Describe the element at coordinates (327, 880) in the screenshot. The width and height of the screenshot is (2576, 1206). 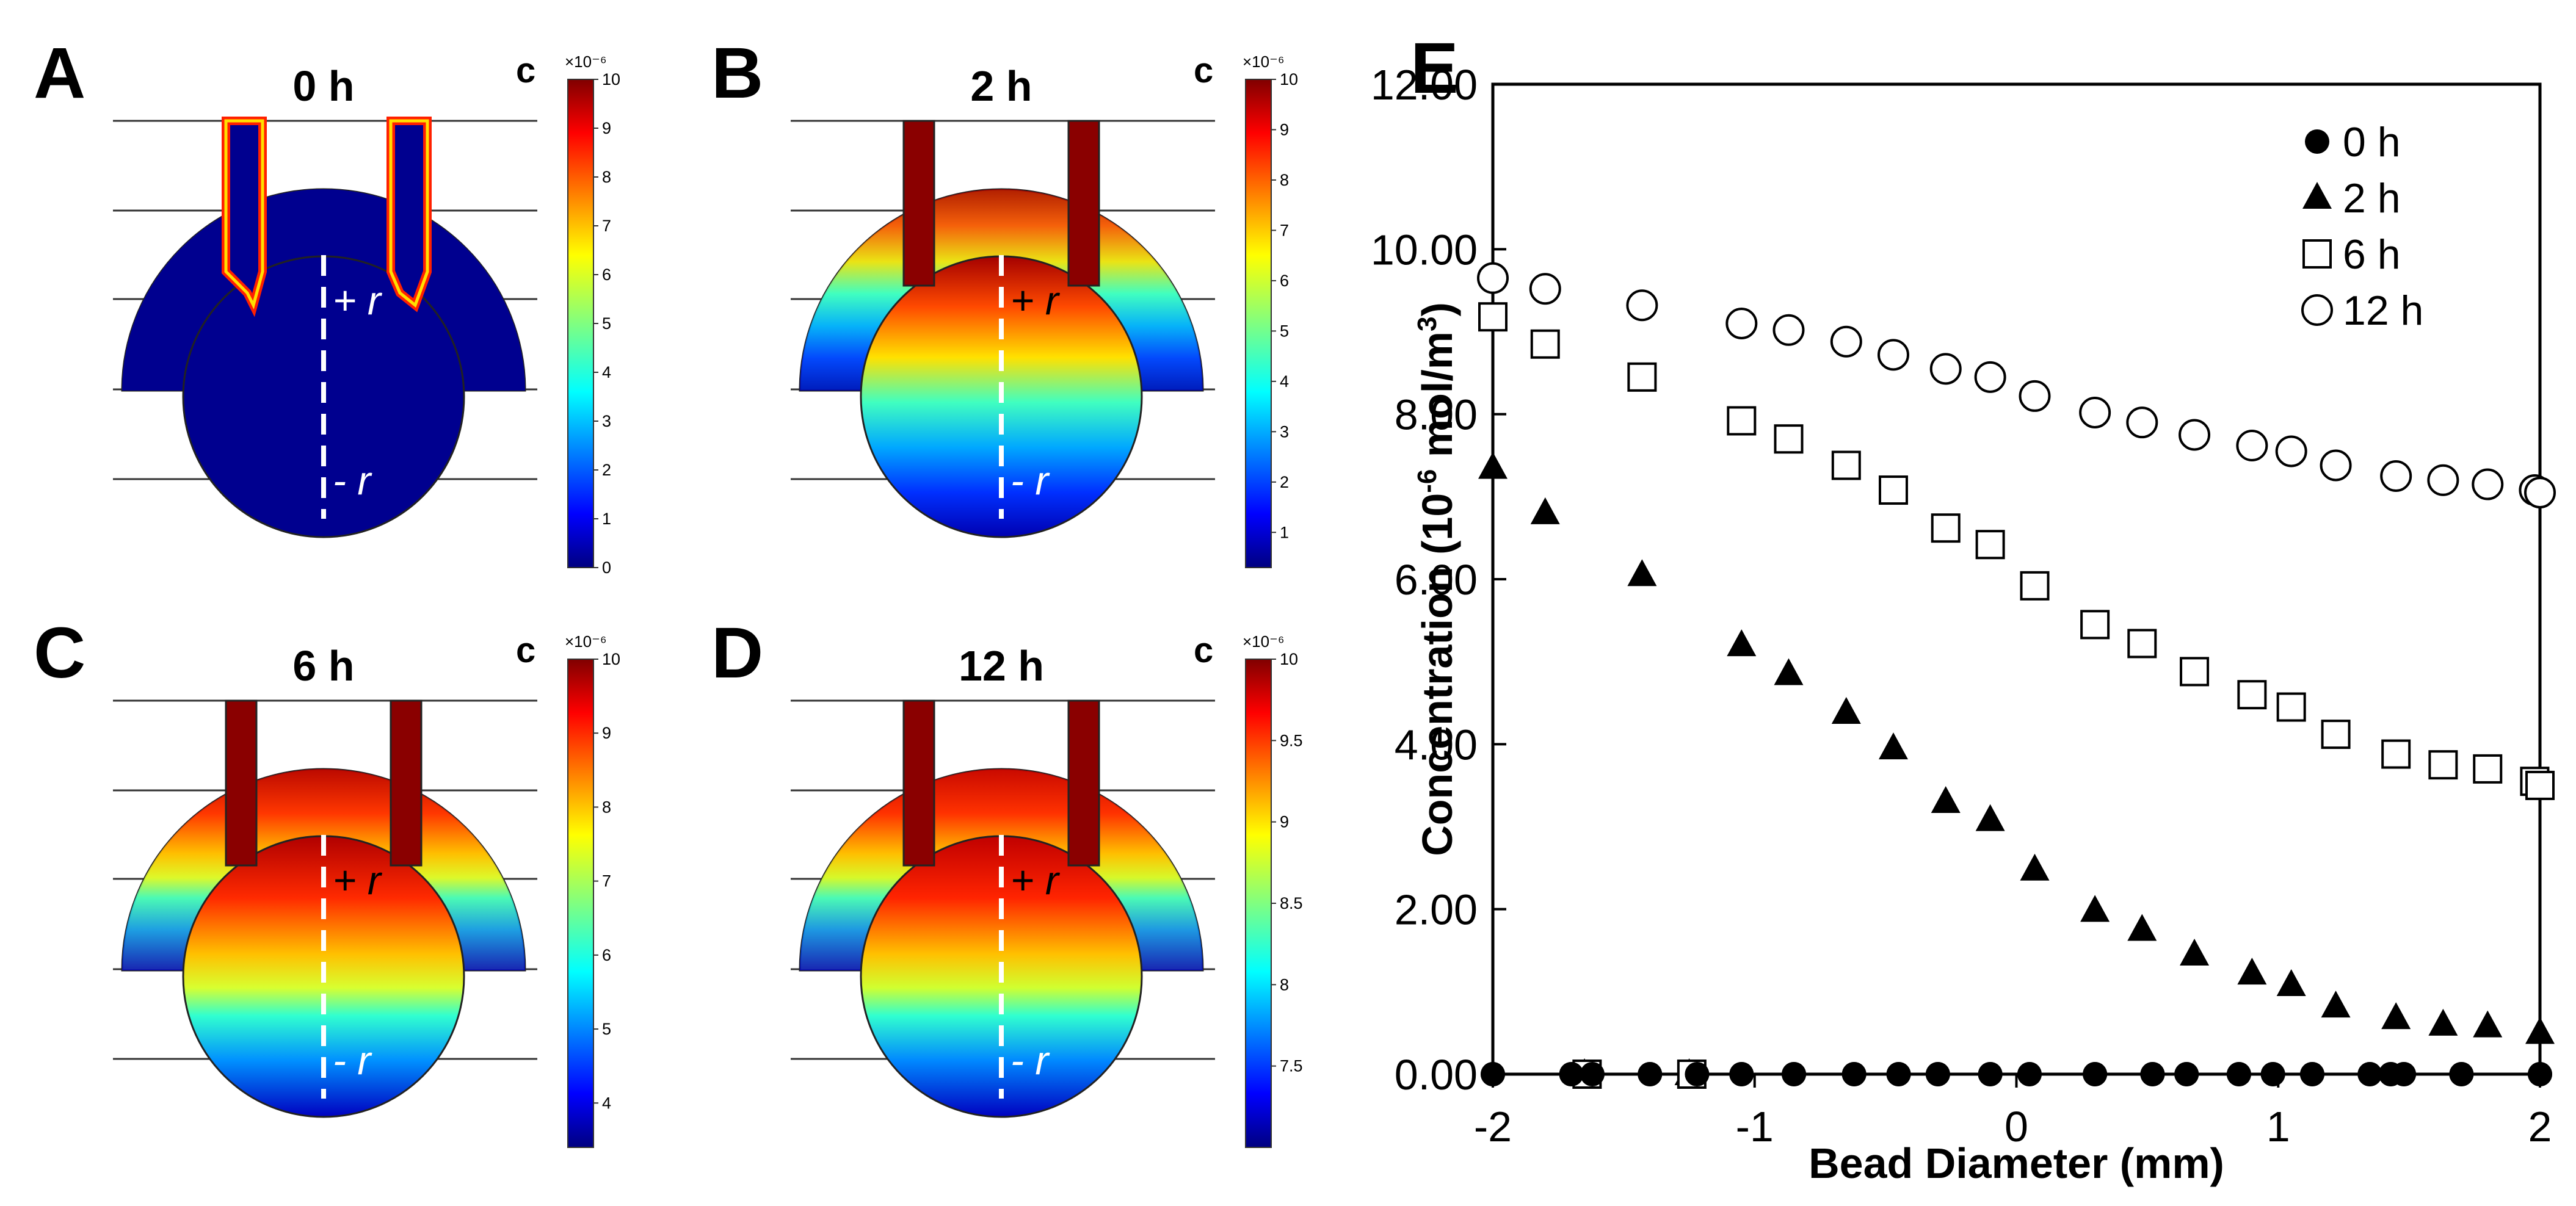
I see `panel-c: C 6 h + r - r c ×10⁻⁶10 9 8 7 6 5 4` at that location.